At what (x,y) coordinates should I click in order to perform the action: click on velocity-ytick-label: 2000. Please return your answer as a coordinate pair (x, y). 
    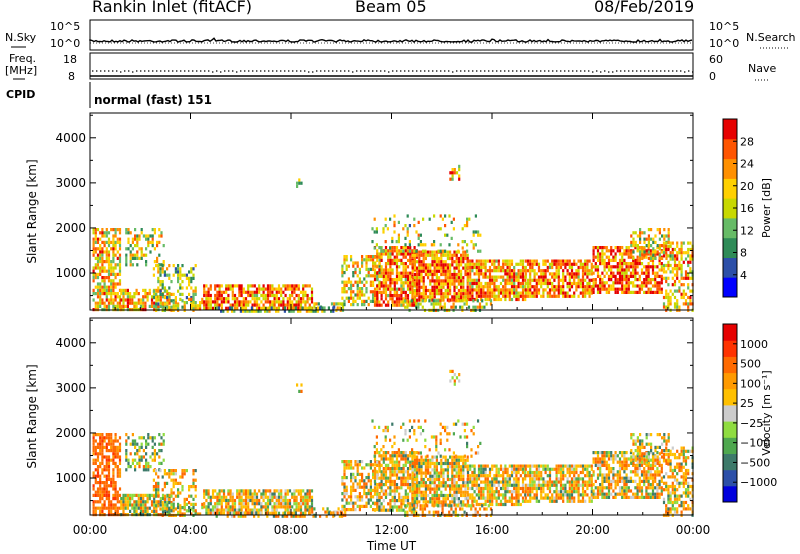
    Looking at the image, I should click on (70, 433).